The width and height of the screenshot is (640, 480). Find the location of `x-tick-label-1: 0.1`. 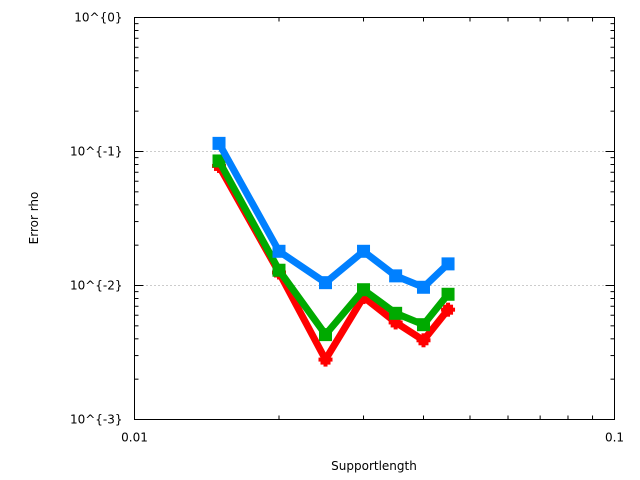

x-tick-label-1: 0.1 is located at coordinates (614, 438).